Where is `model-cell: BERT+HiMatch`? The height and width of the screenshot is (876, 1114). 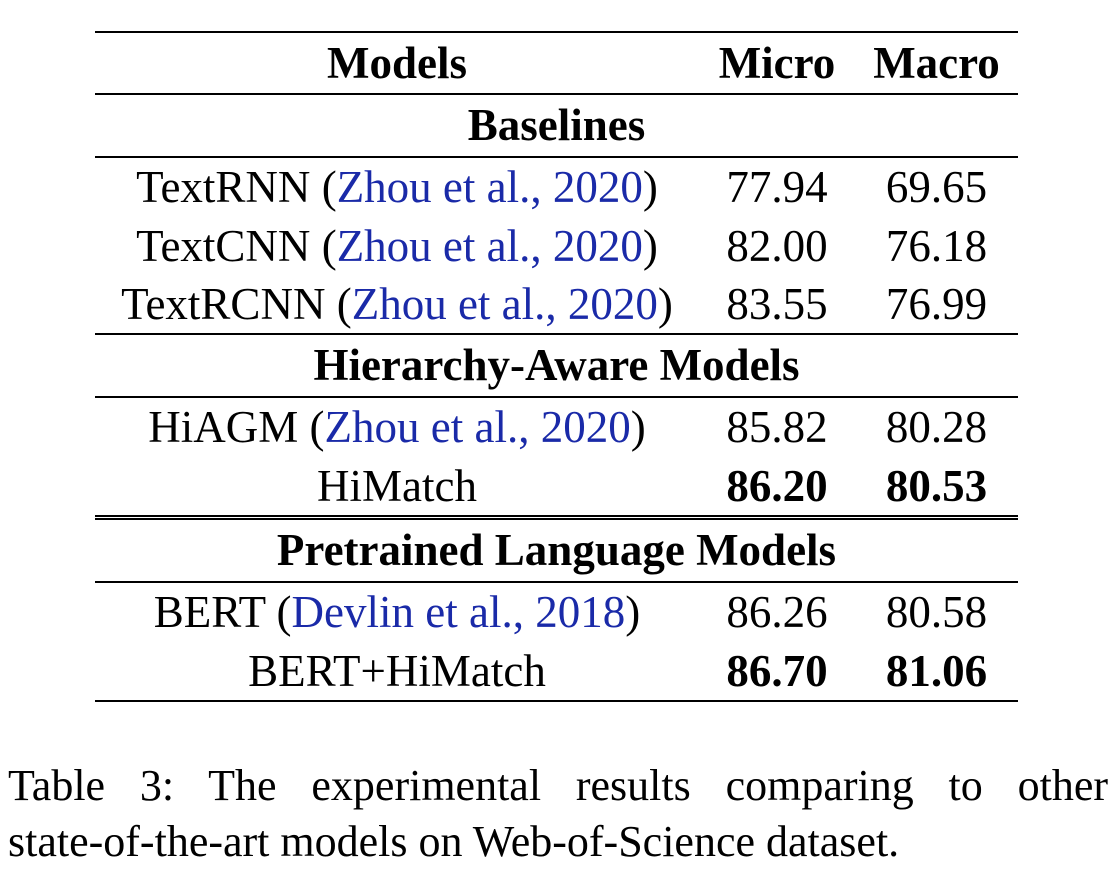
model-cell: BERT+HiMatch is located at coordinates (397, 672).